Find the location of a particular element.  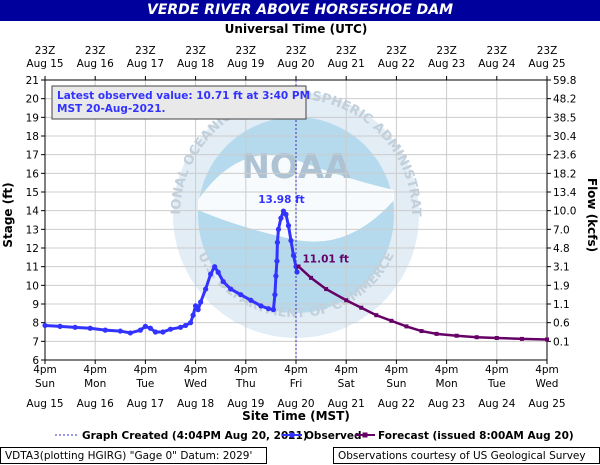

y2-tick-label: 13.4 is located at coordinates (565, 193).